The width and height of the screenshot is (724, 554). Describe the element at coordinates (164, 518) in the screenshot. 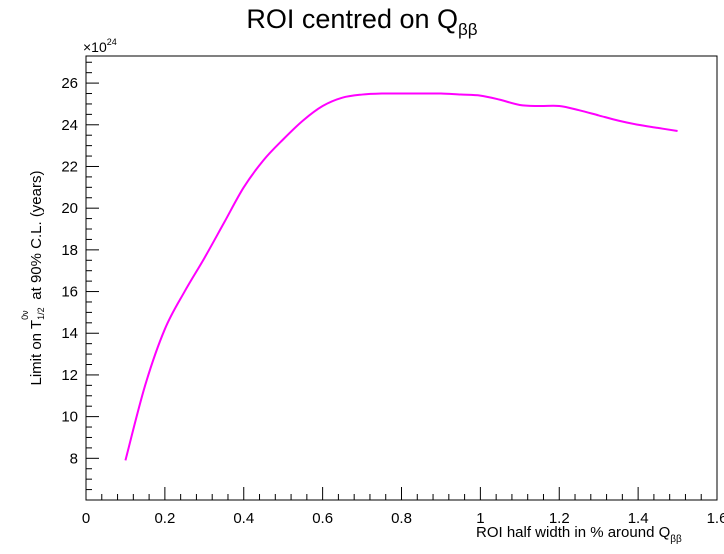

I see `x-tick-label: 0.2` at that location.